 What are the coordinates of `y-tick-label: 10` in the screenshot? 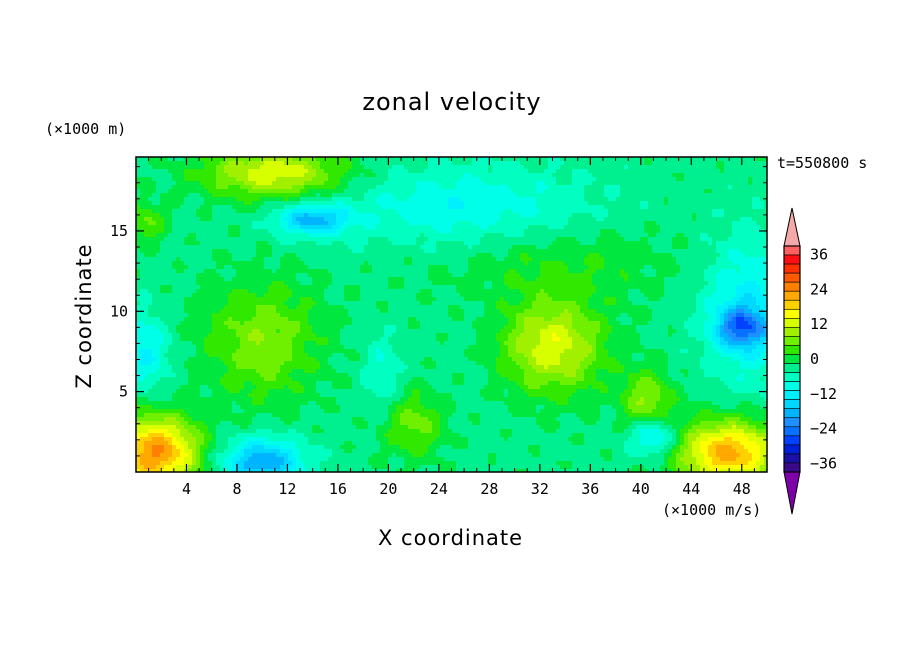 It's located at (119, 311).